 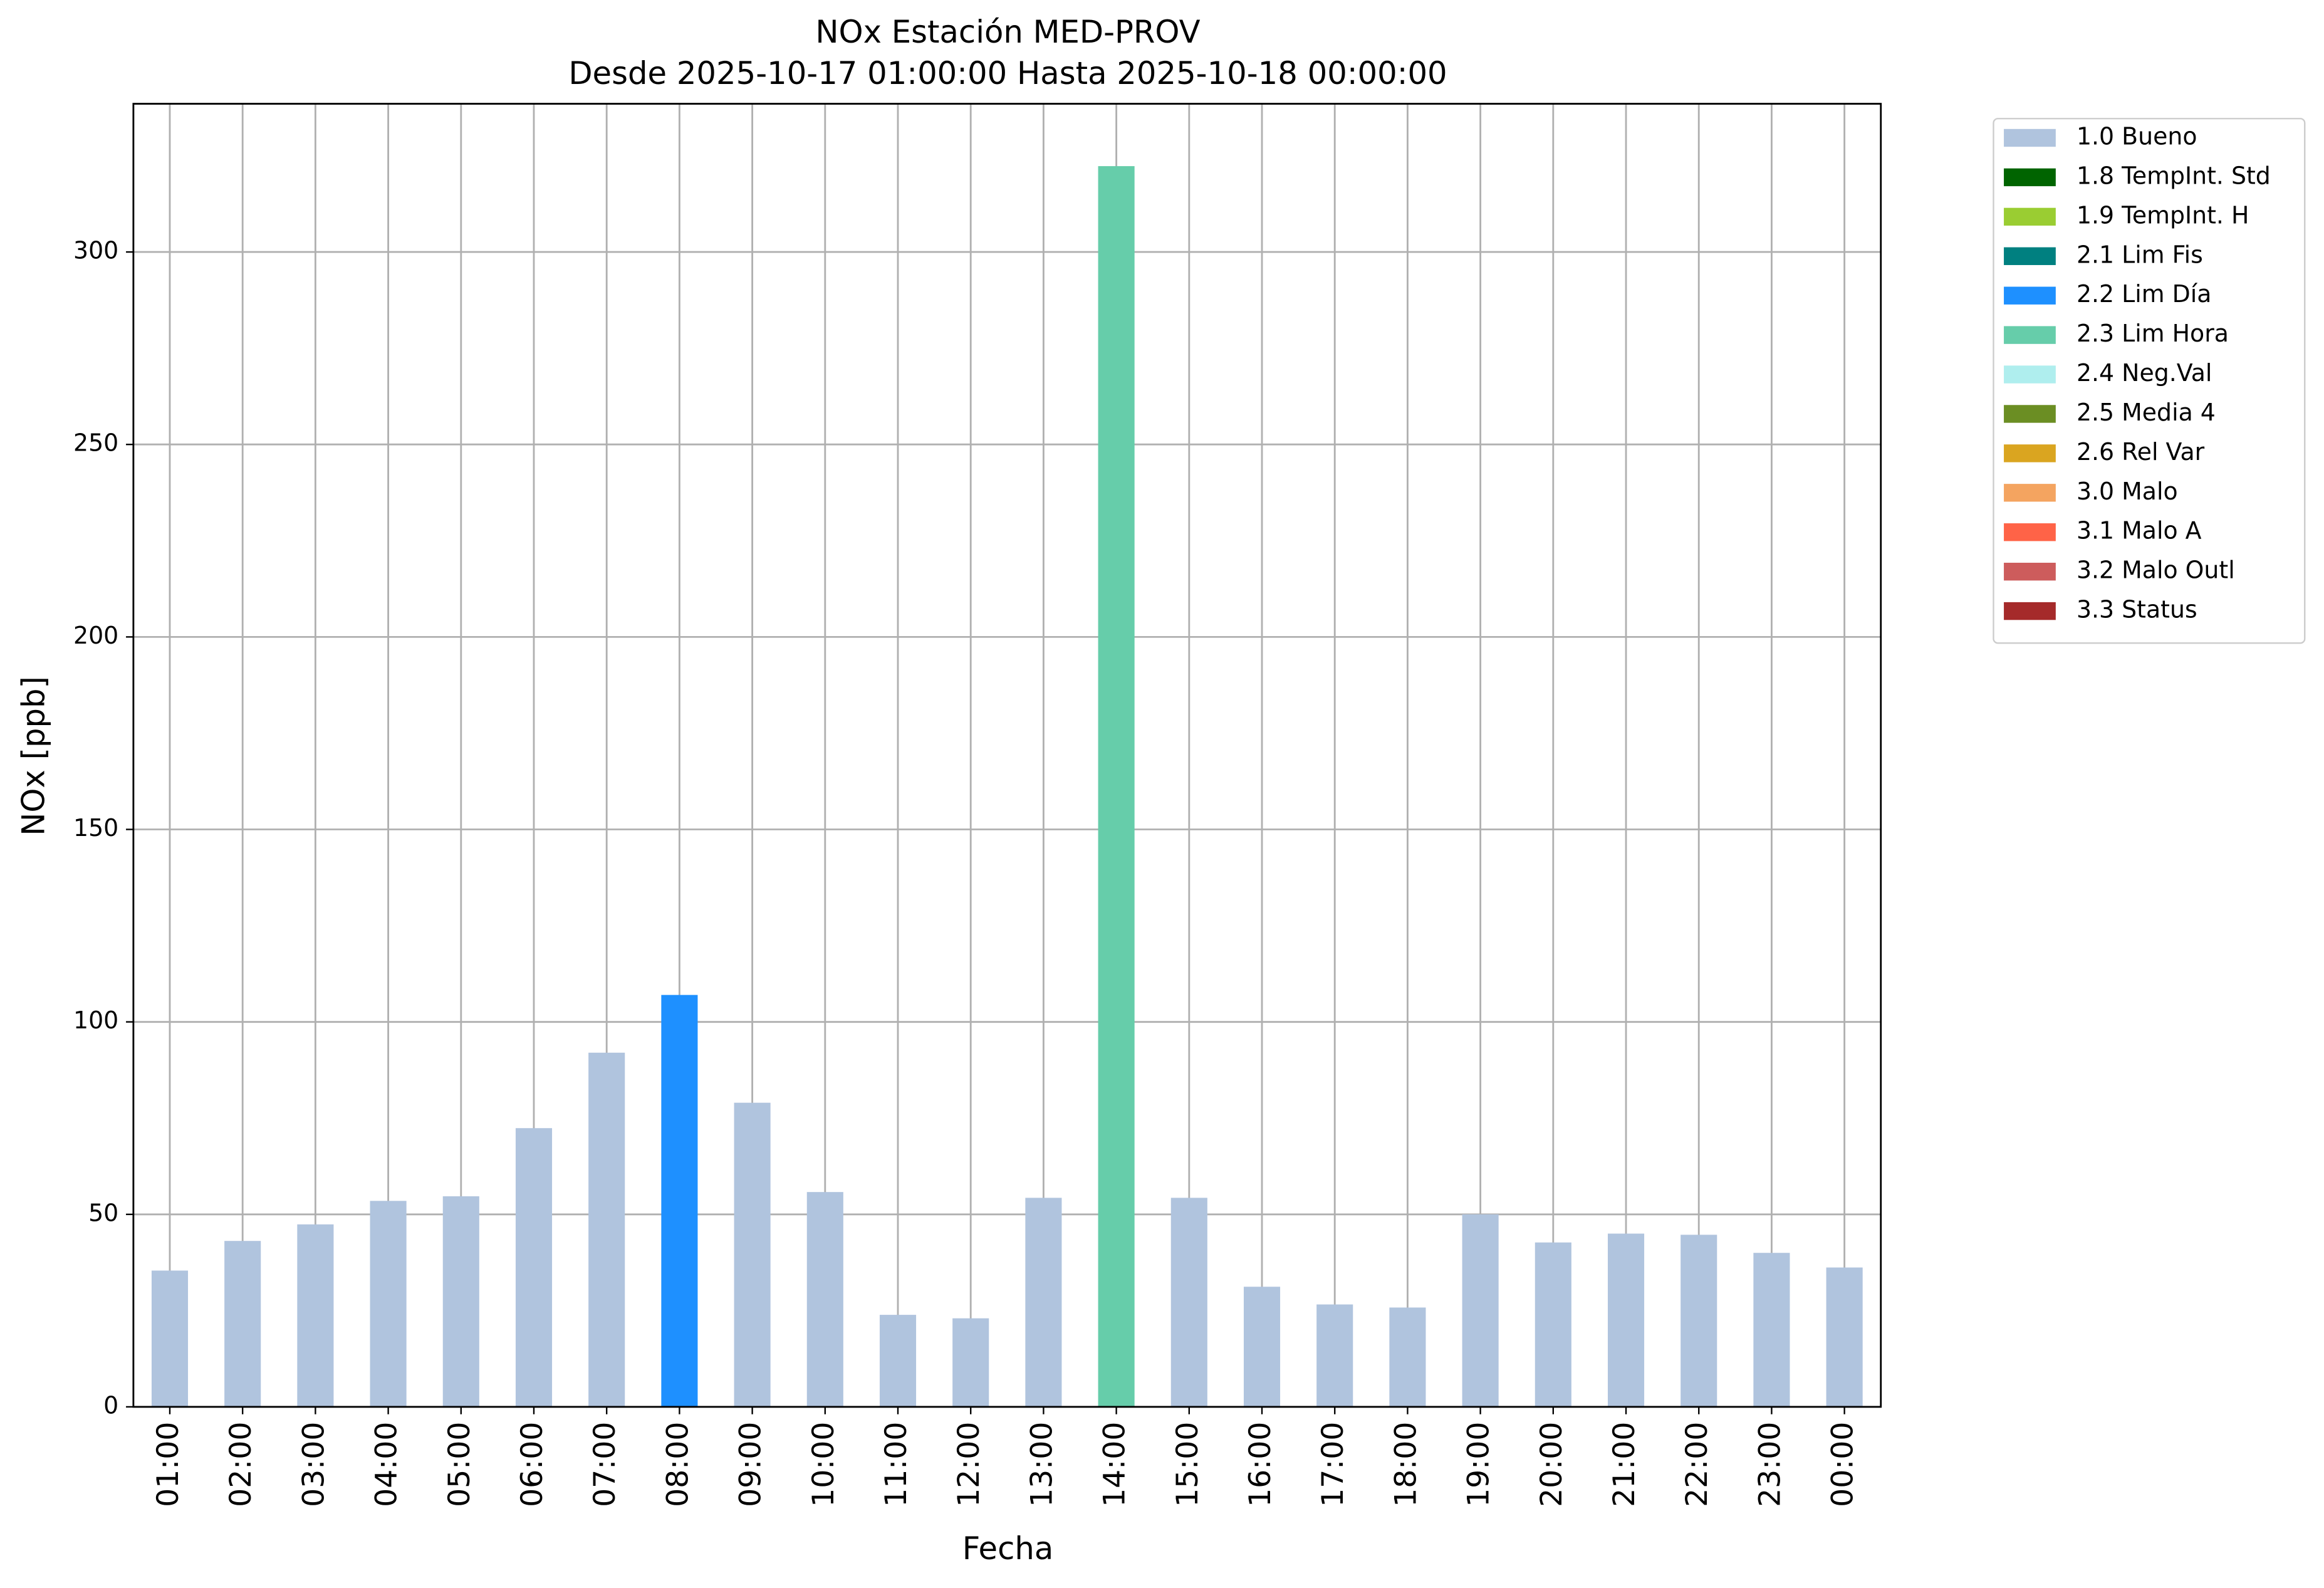 What do you see at coordinates (1552, 1465) in the screenshot?
I see `x-tick-label: 20:00` at bounding box center [1552, 1465].